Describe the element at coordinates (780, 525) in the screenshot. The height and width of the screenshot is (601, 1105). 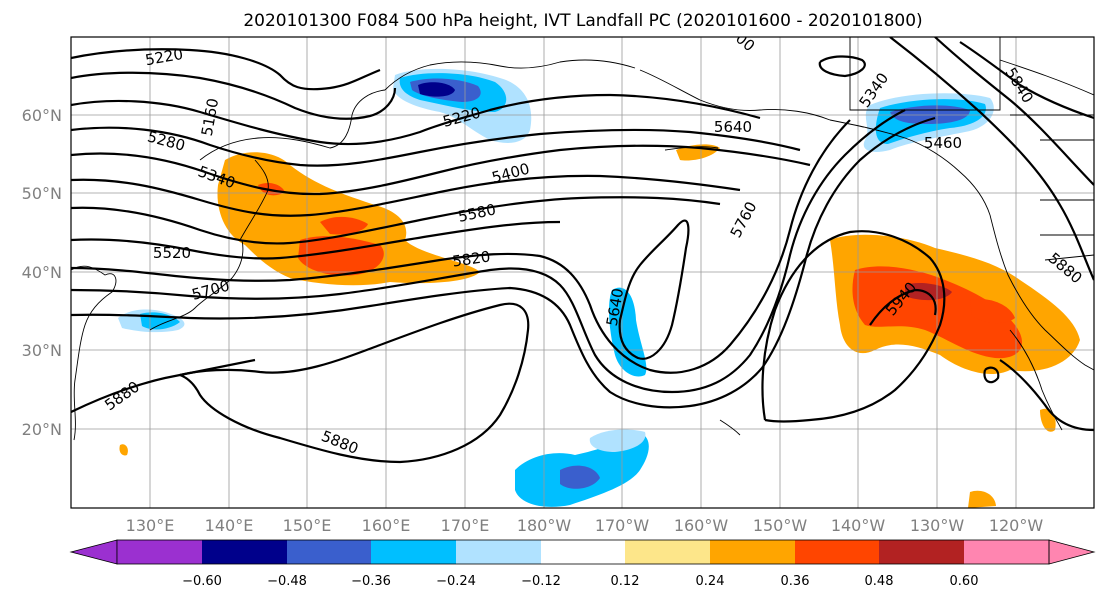
I see `lon-label: 150°W` at that location.